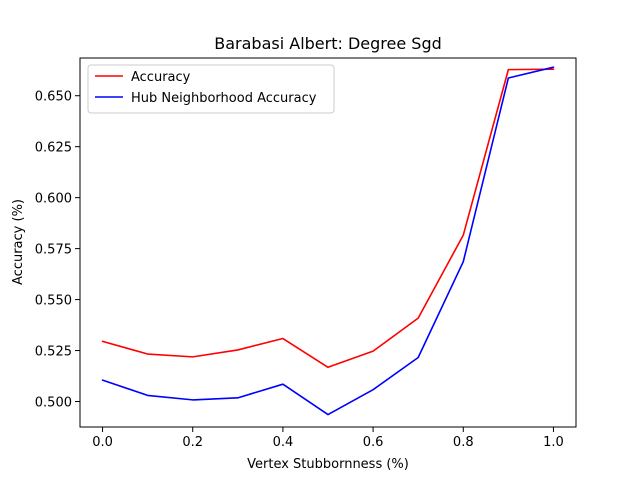  I want to click on y-tick-label: 0.625, so click(53, 148).